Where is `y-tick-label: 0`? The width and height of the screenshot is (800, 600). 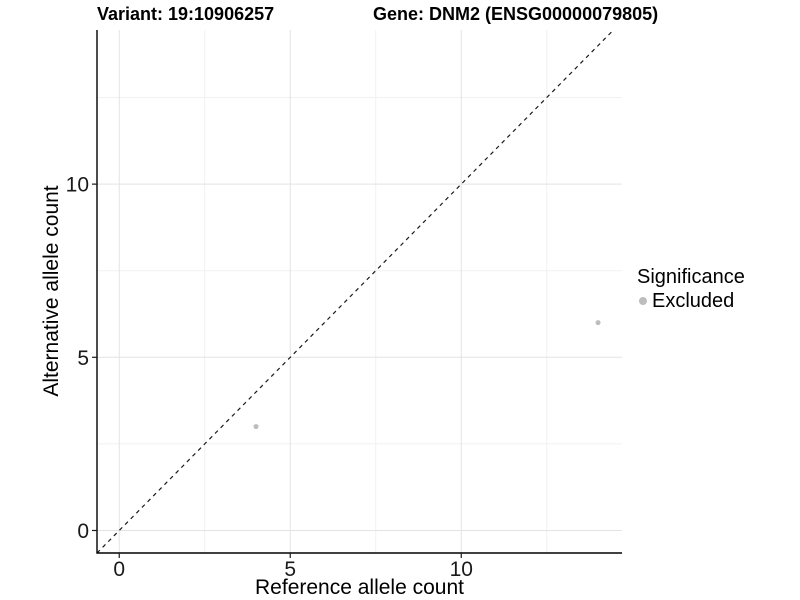
y-tick-label: 0 is located at coordinates (83, 531).